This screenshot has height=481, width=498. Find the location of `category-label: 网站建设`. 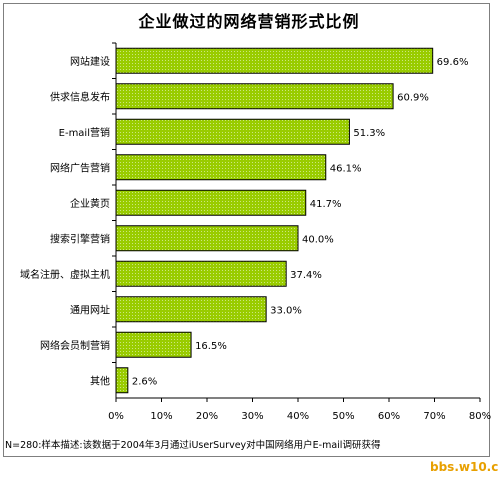

category-label: 网站建设 is located at coordinates (90, 61).